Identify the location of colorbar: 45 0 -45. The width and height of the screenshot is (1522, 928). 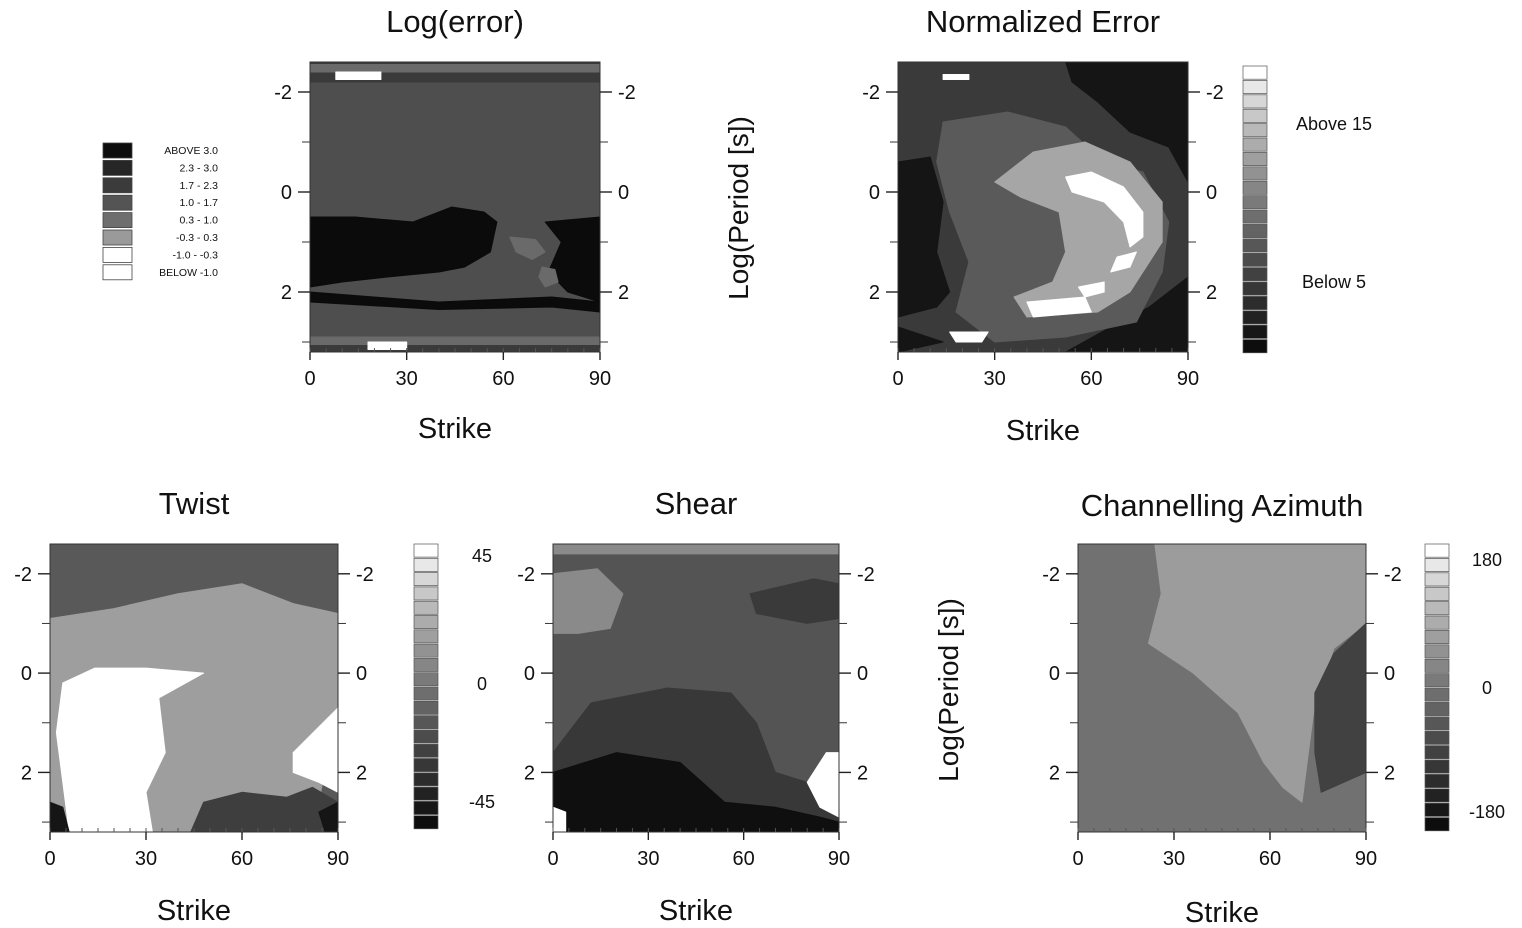
(454, 686).